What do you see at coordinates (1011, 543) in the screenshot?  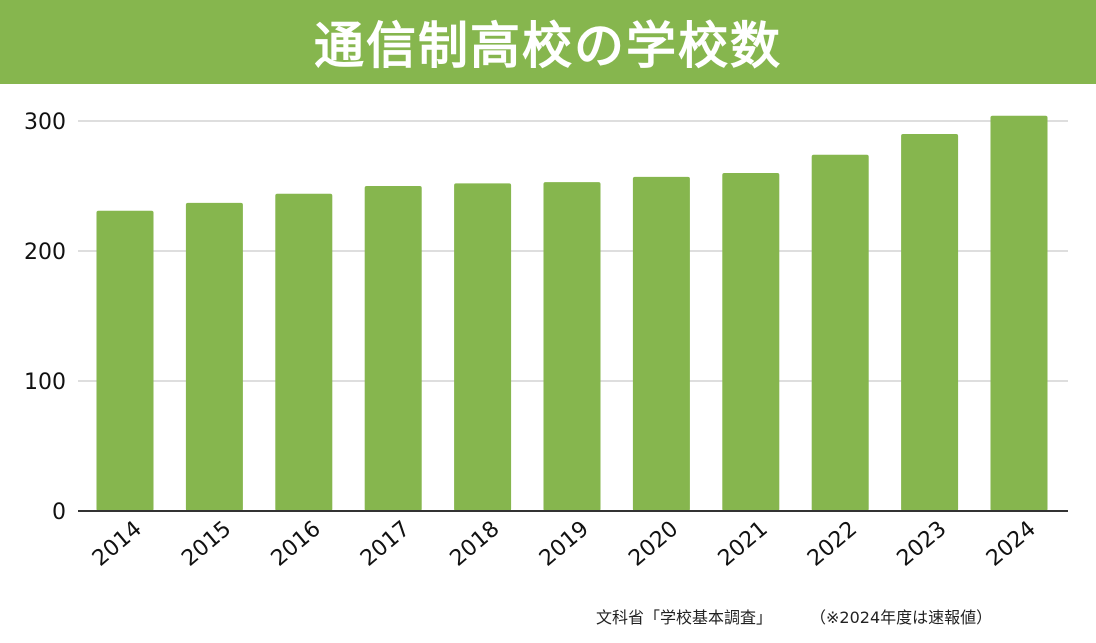 I see `x-tick-label: 2024` at bounding box center [1011, 543].